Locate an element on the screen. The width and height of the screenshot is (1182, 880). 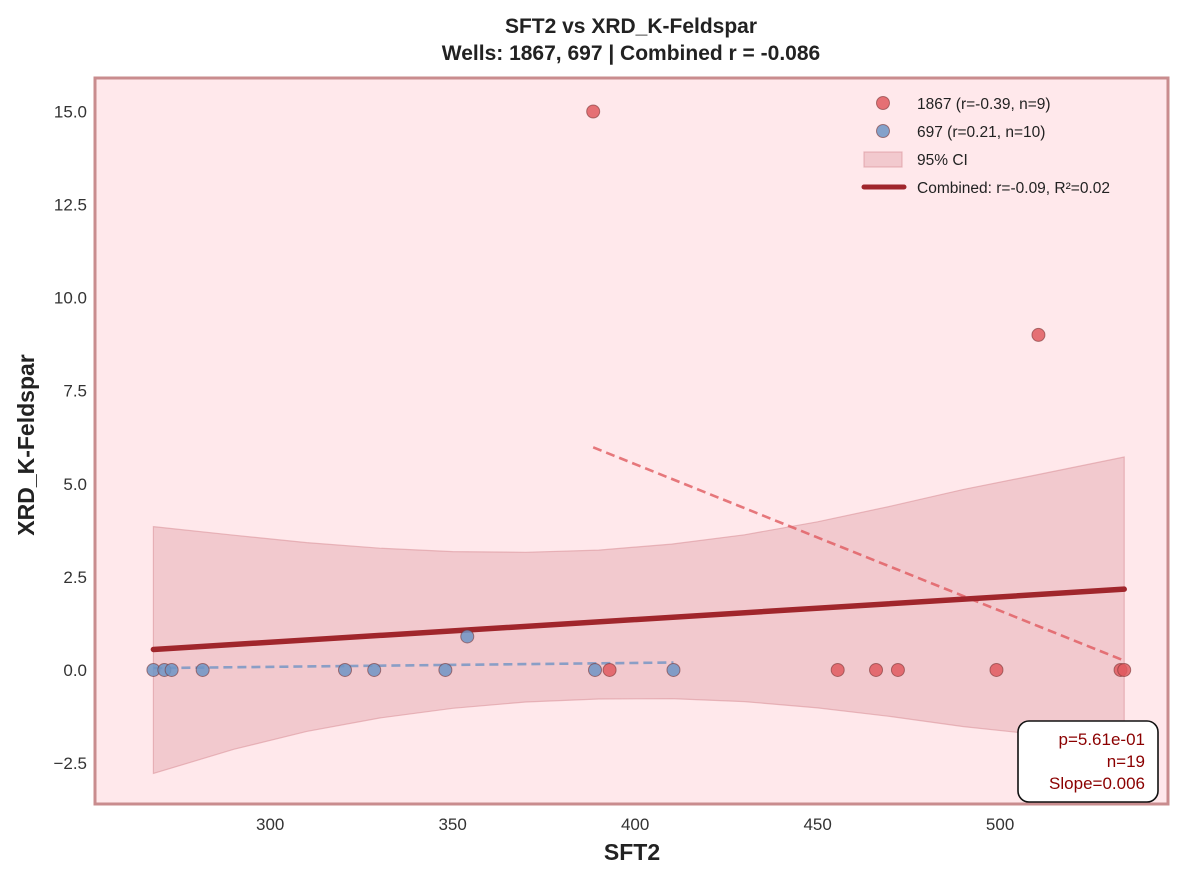
x-axis: 300 350 400 450 500 is located at coordinates (635, 824).